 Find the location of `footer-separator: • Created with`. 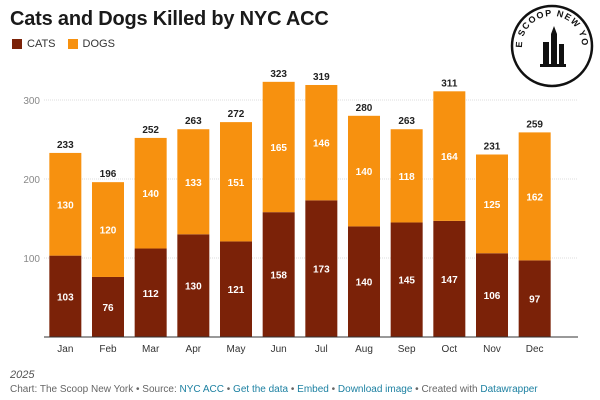

footer-separator: • Created with is located at coordinates (446, 389).